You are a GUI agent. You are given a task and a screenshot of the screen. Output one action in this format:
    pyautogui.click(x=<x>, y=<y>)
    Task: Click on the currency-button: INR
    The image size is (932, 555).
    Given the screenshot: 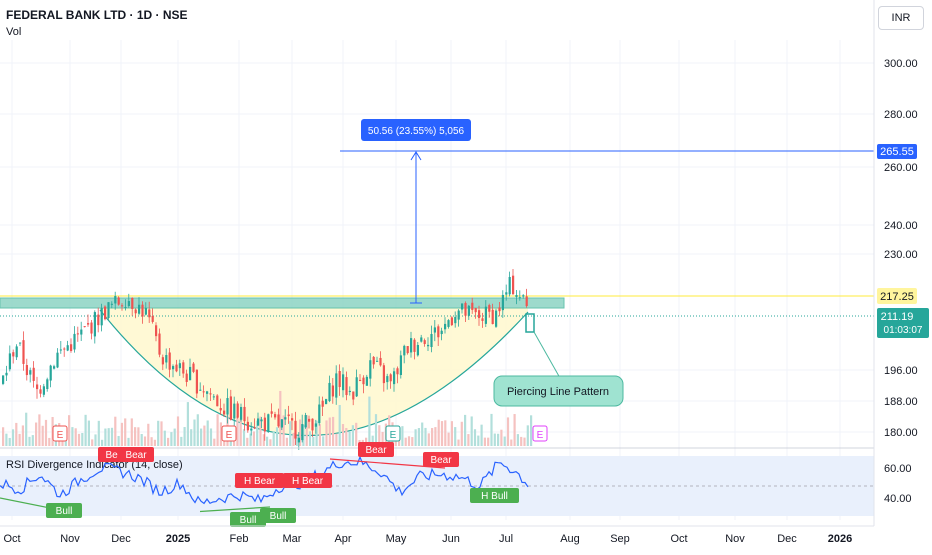 What is the action you would take?
    pyautogui.click(x=901, y=18)
    